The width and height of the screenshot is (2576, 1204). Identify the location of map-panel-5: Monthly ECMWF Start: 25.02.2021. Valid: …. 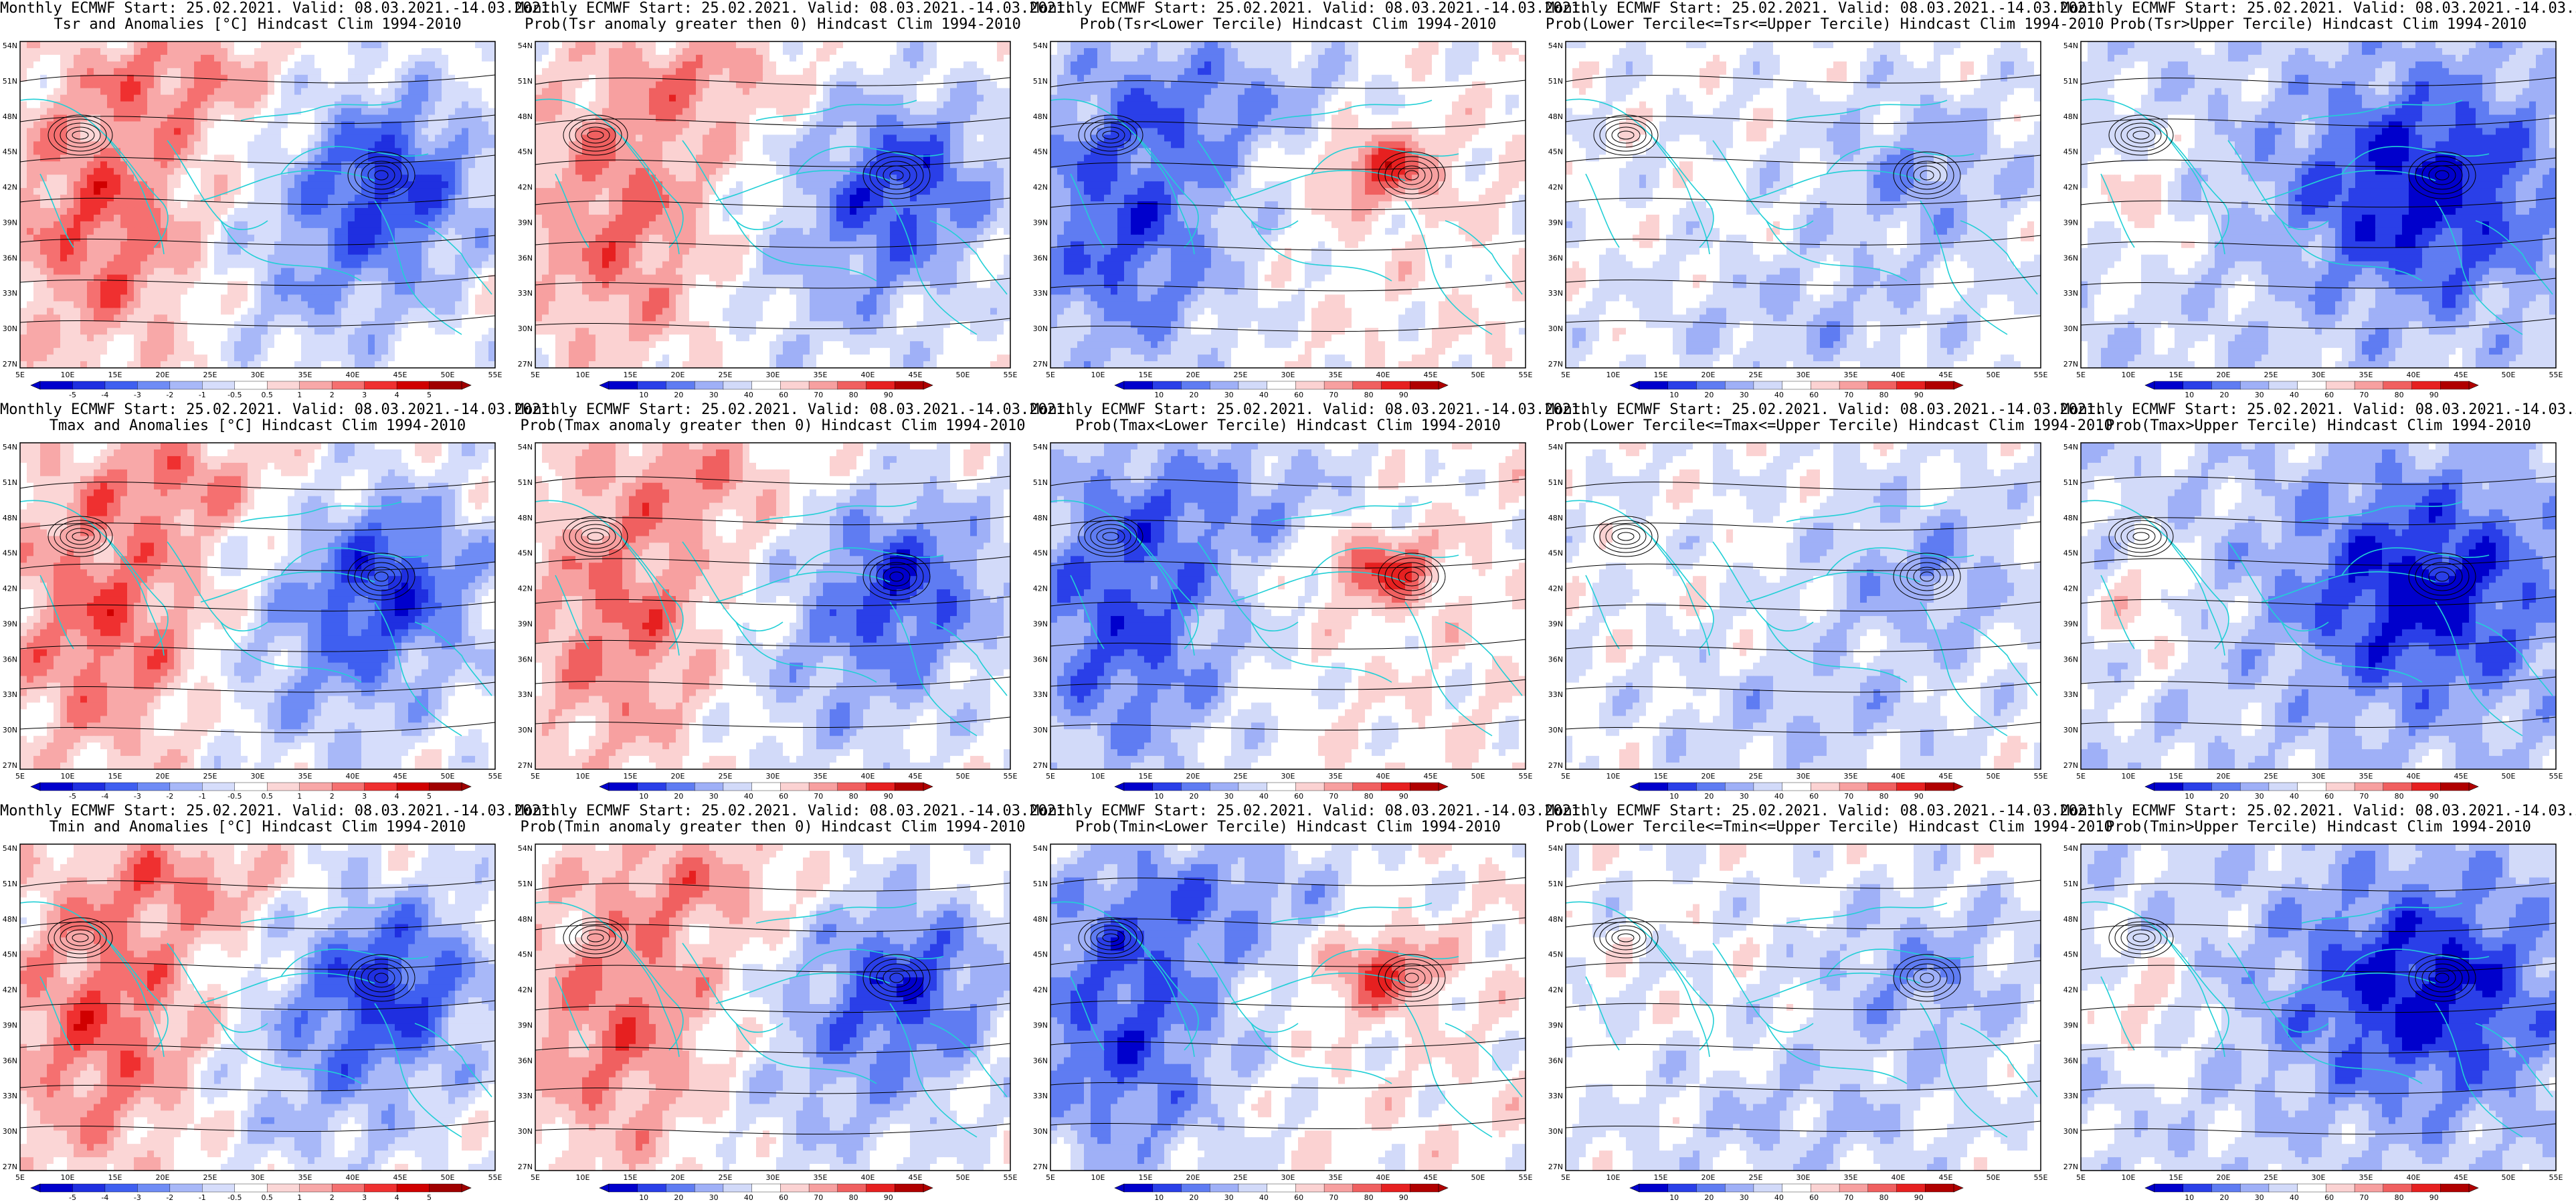
(2318, 200).